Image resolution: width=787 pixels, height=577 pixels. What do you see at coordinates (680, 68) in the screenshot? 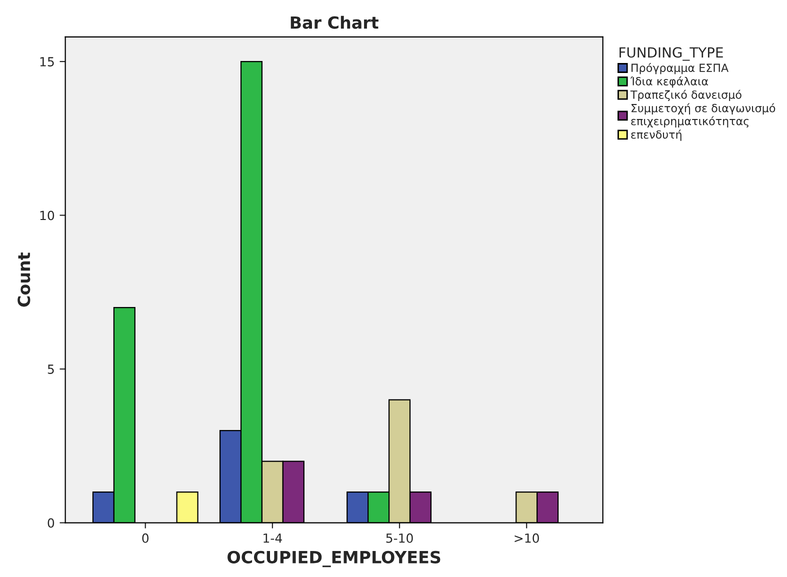
I see `legend-label: Πρόγραμμα ΕΣΠΑ` at bounding box center [680, 68].